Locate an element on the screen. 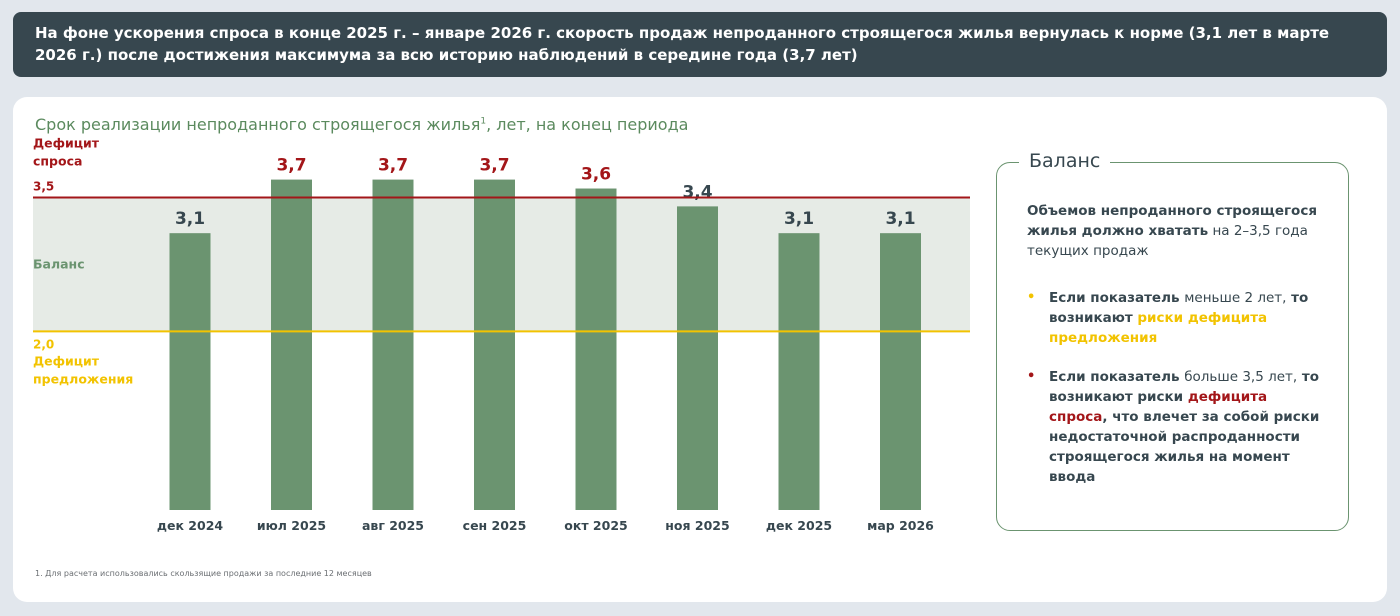  bar-value-label: 3,4 is located at coordinates (697, 192).